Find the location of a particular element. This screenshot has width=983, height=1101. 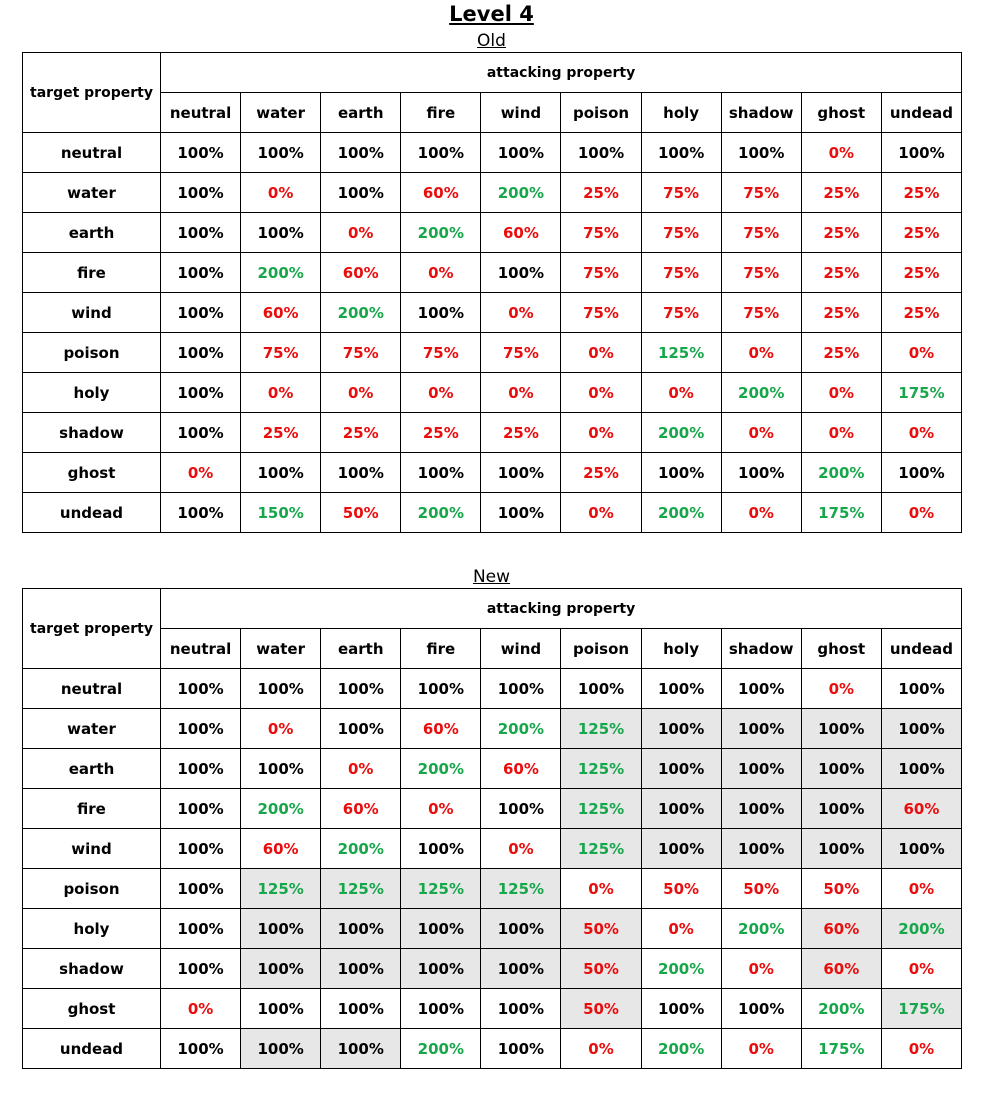

column-header-ghost: ghost is located at coordinates (841, 112).